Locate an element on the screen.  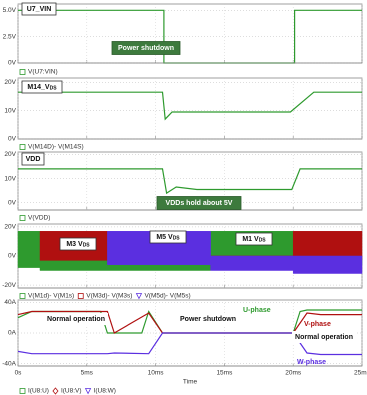
y-tick-label: -20V is located at coordinates (9, 285).